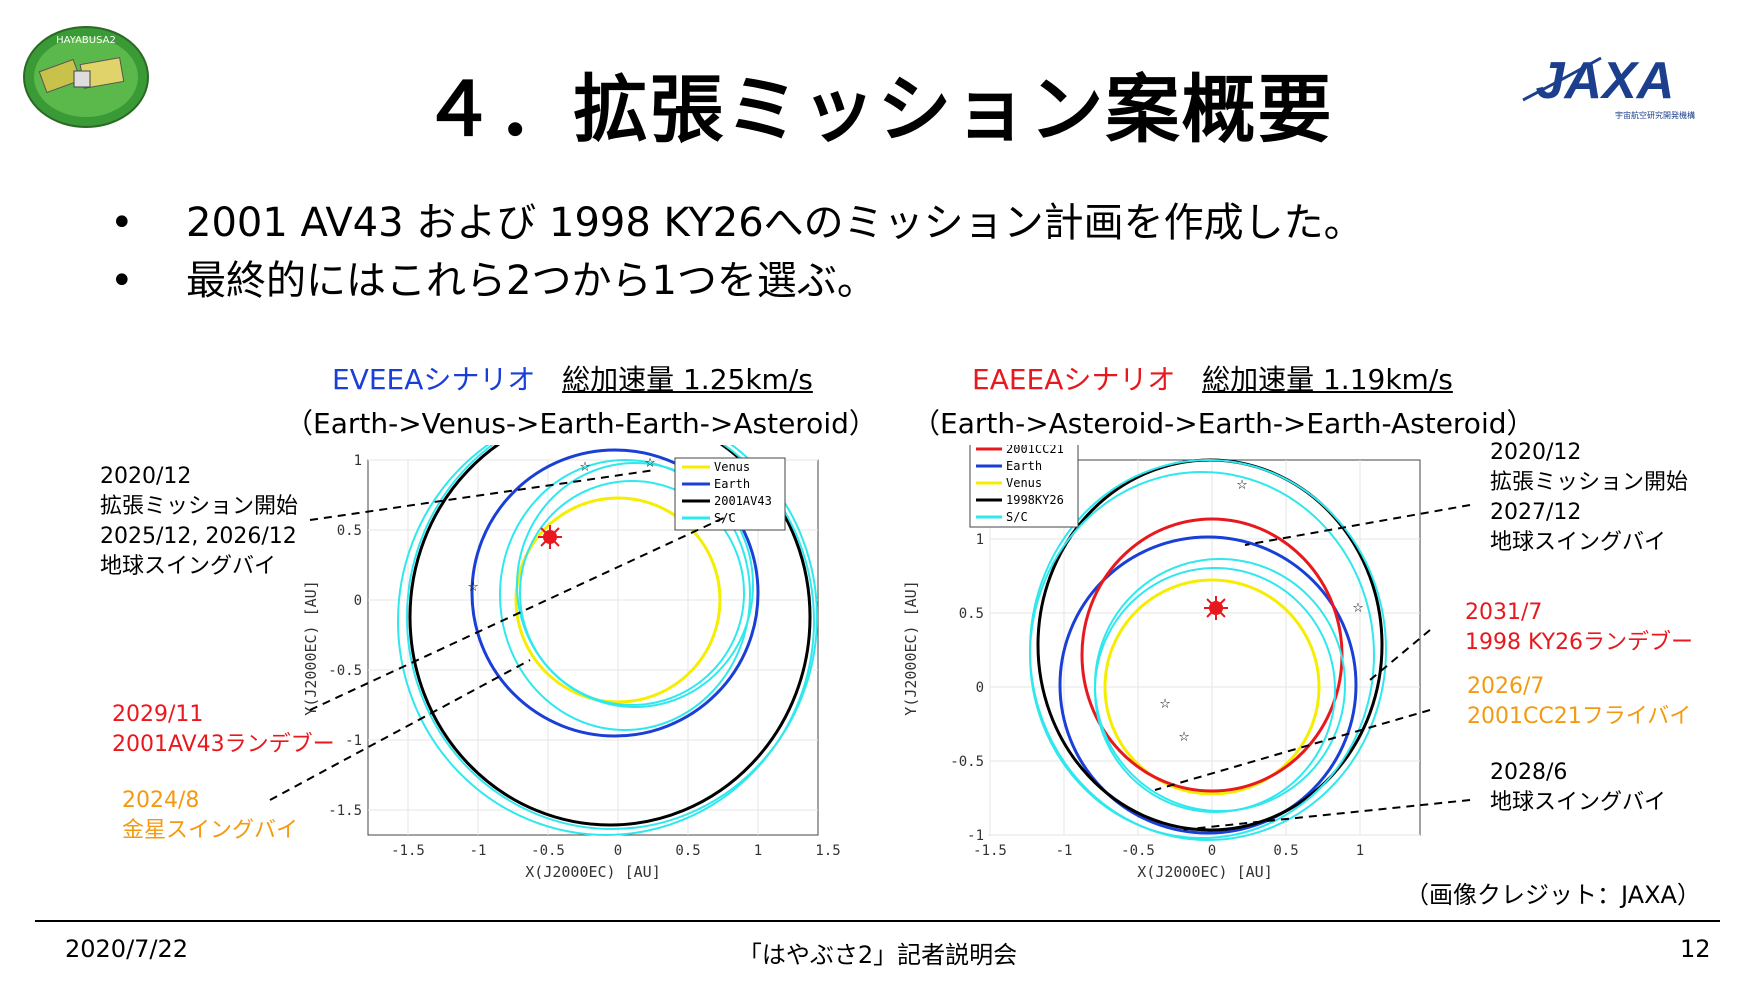  What do you see at coordinates (1360, 851) in the screenshot?
I see `right-xtick: 1` at bounding box center [1360, 851].